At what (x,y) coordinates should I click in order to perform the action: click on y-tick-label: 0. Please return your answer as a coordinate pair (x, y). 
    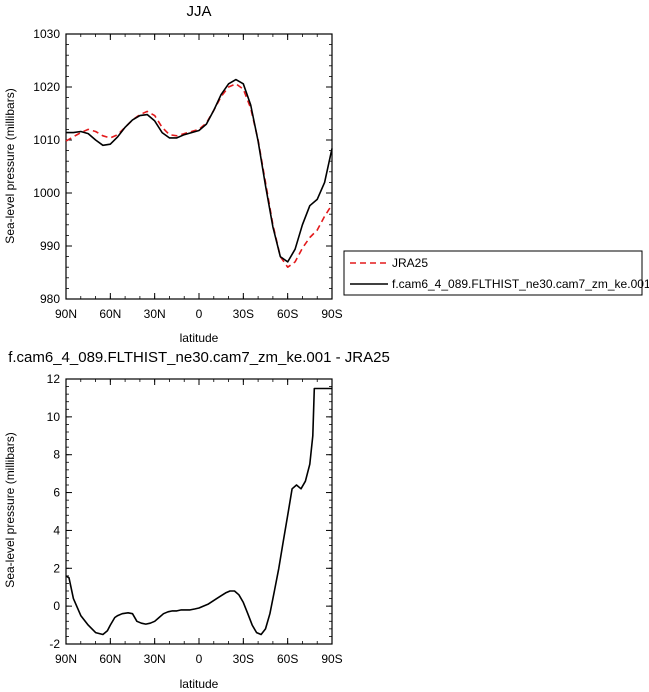
    Looking at the image, I should click on (56, 606).